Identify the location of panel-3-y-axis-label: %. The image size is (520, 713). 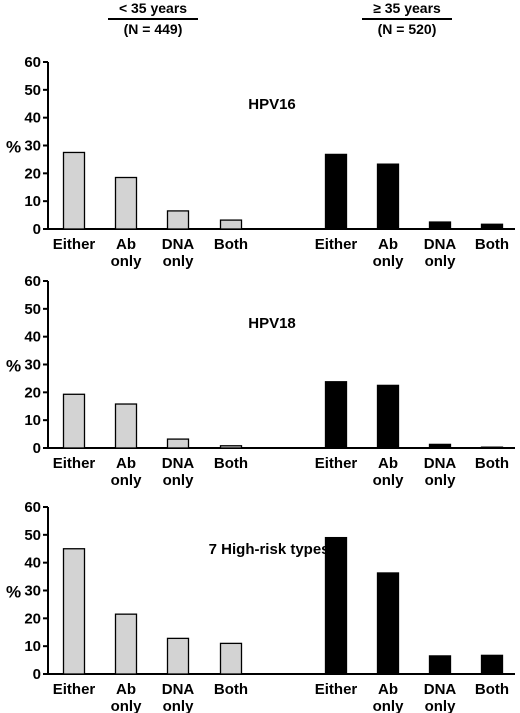
(13, 592).